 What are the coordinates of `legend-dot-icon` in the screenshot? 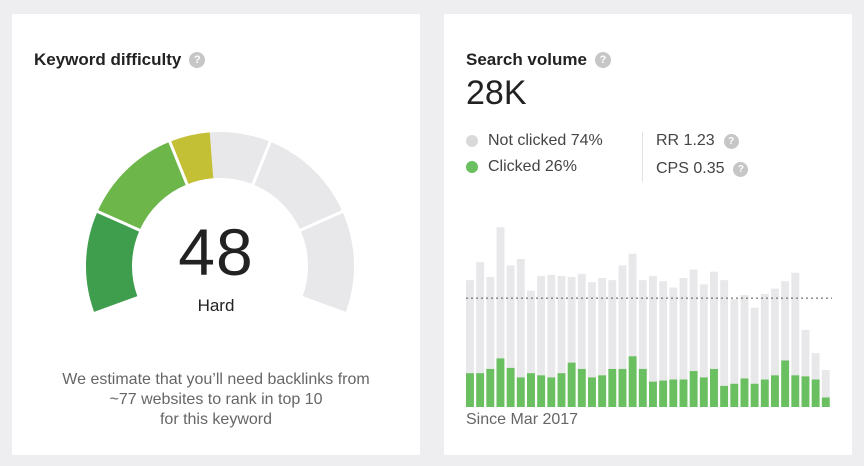 It's located at (472, 167).